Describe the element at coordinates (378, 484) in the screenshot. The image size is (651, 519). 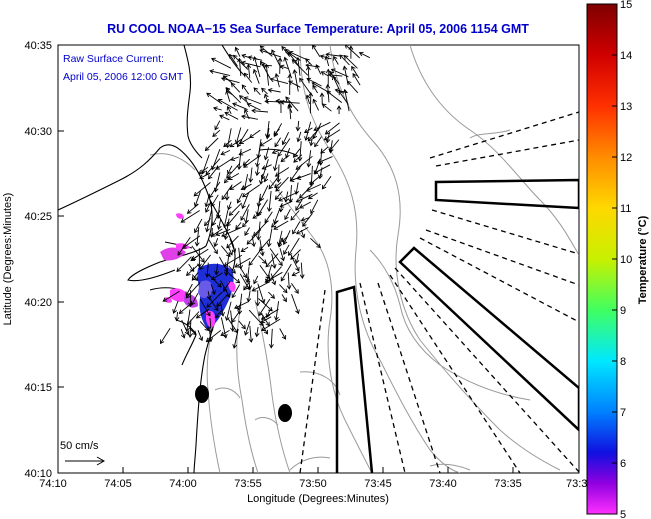
I see `x-tick-label: 73:45` at that location.